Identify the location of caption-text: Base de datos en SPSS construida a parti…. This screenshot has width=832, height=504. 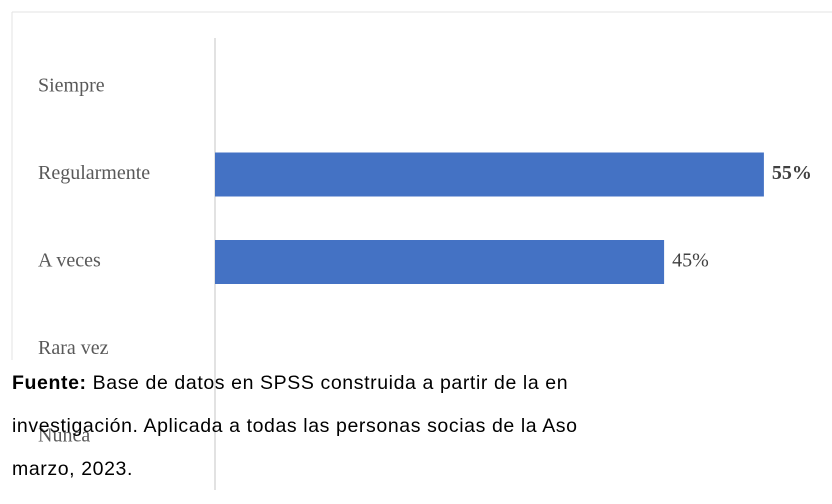
(330, 383).